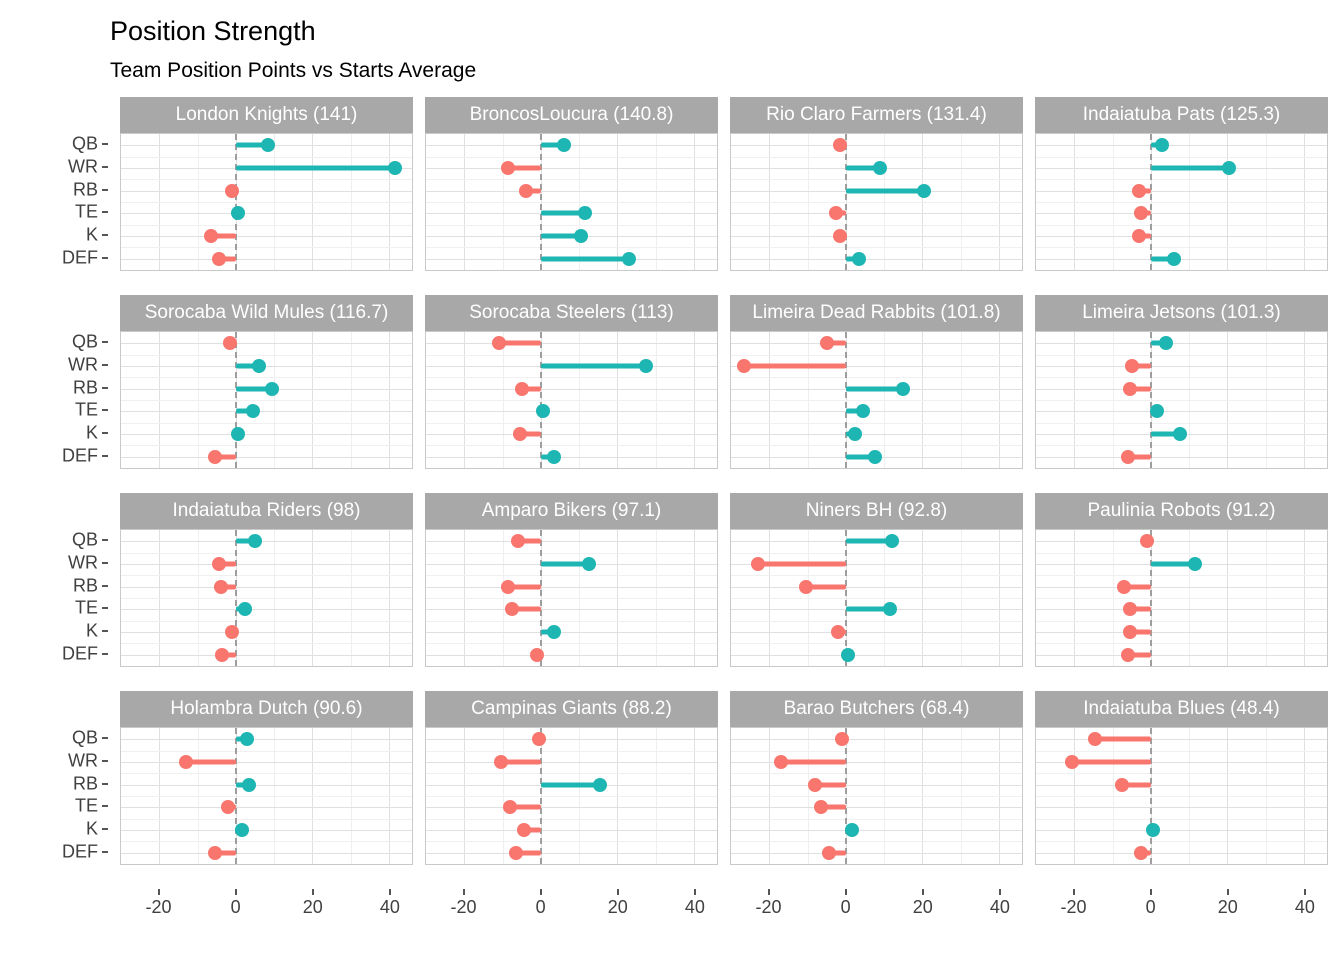 The width and height of the screenshot is (1344, 960). What do you see at coordinates (1181, 778) in the screenshot?
I see `facet-indaiatuba-blues: Indaiatuba Blues (48.4)` at bounding box center [1181, 778].